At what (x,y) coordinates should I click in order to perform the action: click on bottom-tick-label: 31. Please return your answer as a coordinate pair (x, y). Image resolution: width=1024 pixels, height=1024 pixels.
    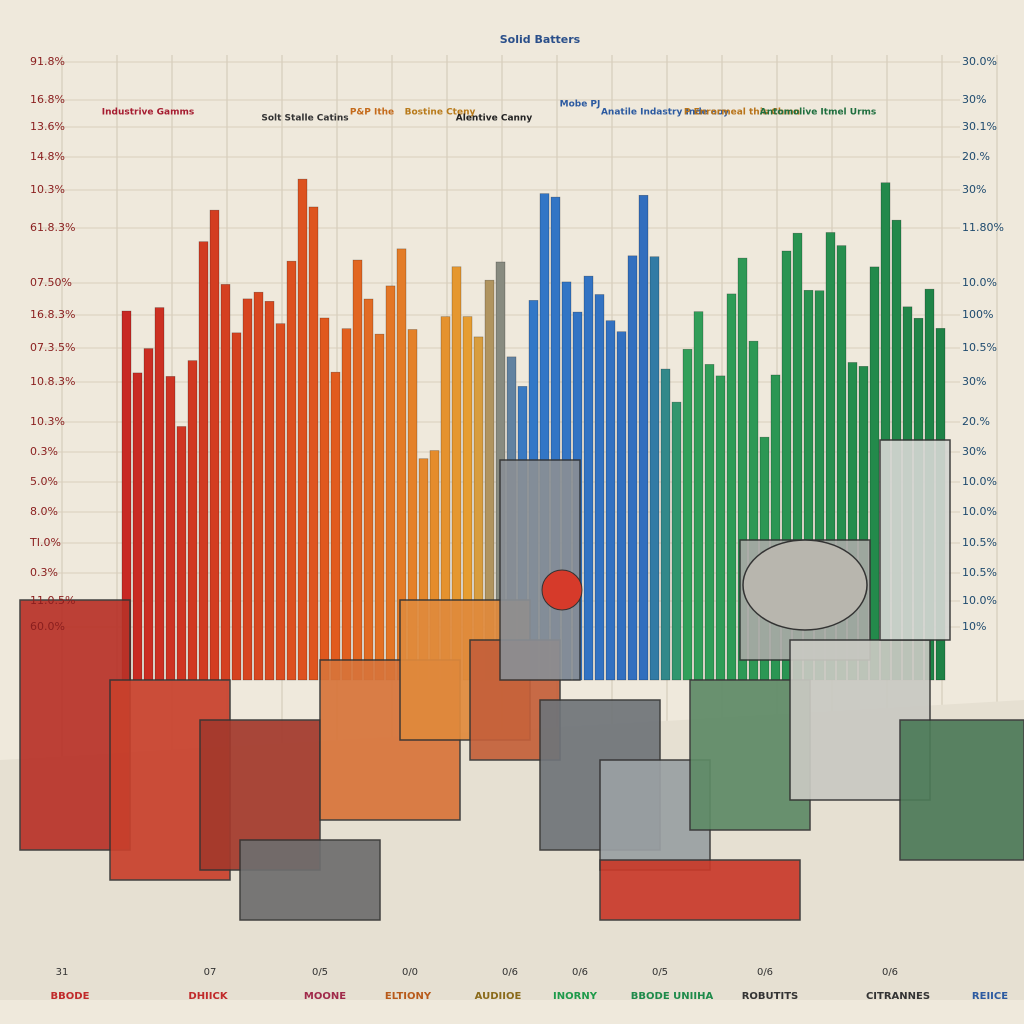
    Looking at the image, I should click on (62, 972).